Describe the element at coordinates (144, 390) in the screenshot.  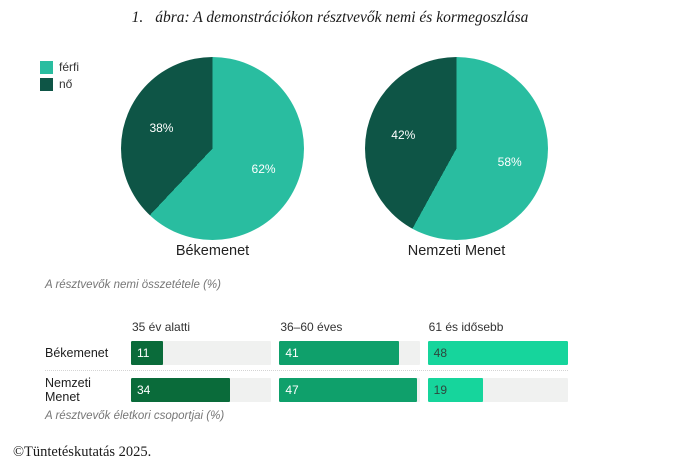
I see `bar-value: 34` at that location.